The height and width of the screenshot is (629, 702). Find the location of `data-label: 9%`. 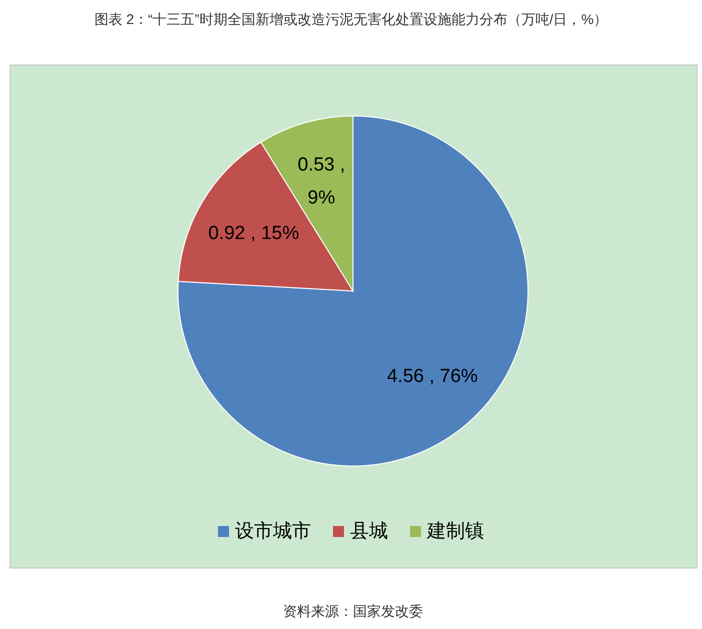

data-label: 9% is located at coordinates (322, 197).